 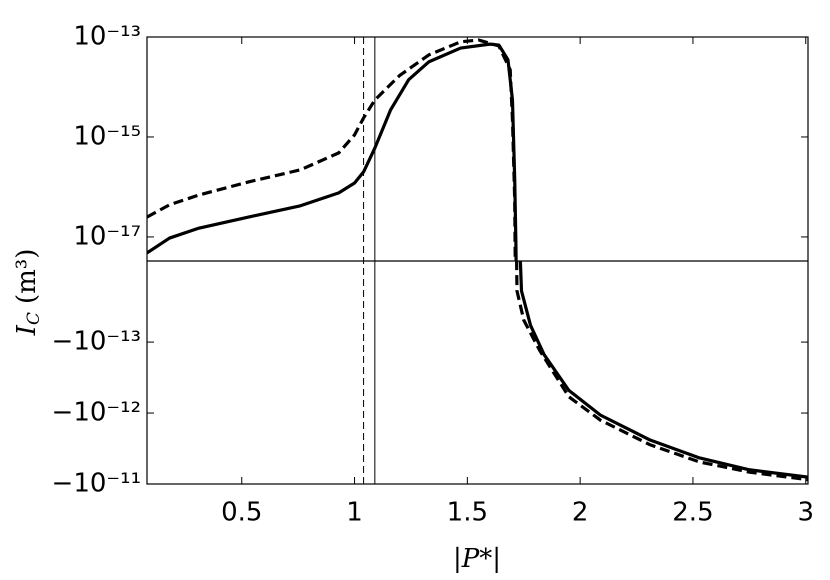 What do you see at coordinates (96, 413) in the screenshot?
I see `y-tick-label: −10⁻¹²` at bounding box center [96, 413].